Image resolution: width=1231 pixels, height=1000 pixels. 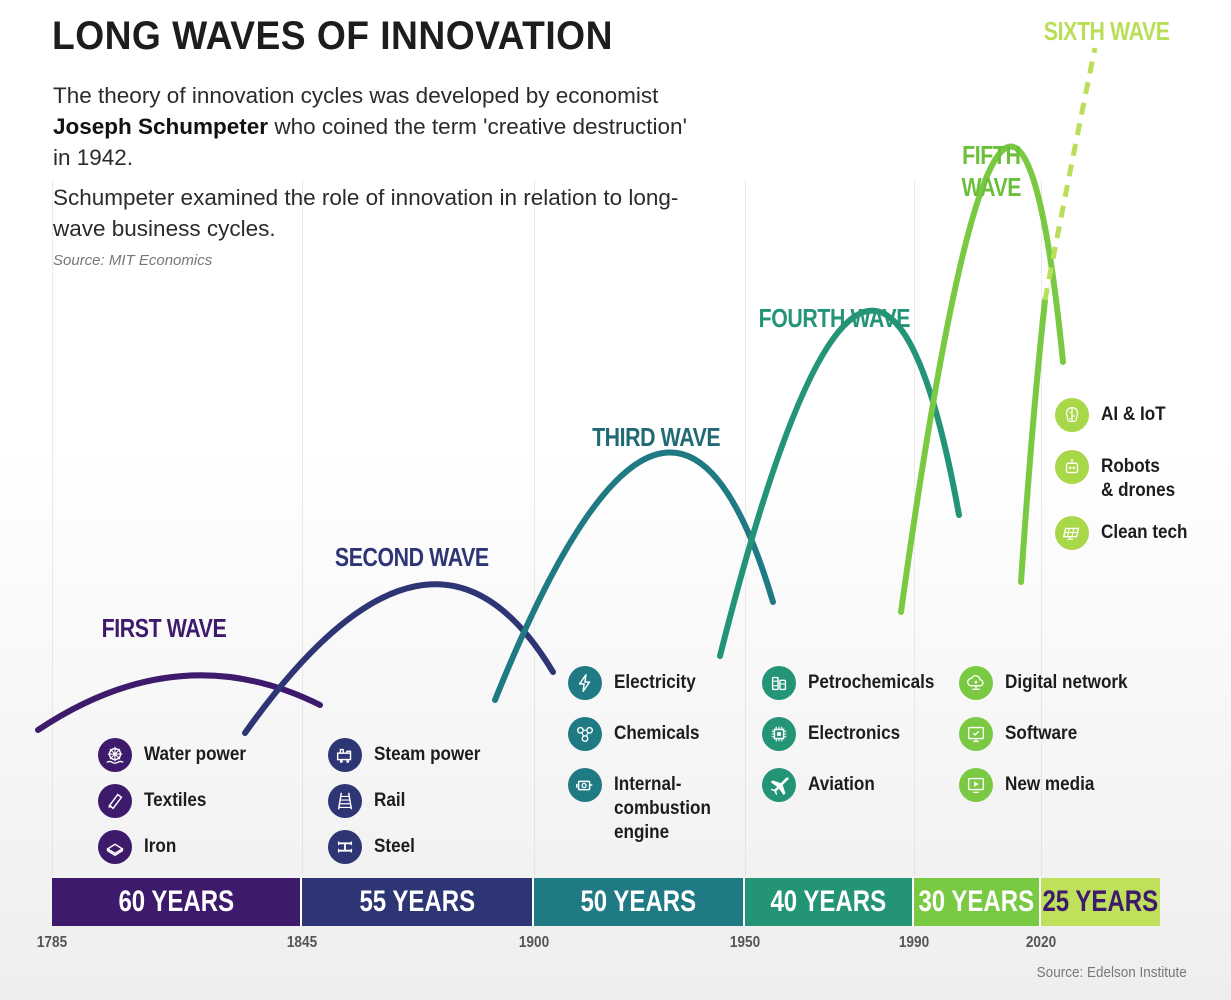 I want to click on list-item: Steam power, so click(x=410, y=761).